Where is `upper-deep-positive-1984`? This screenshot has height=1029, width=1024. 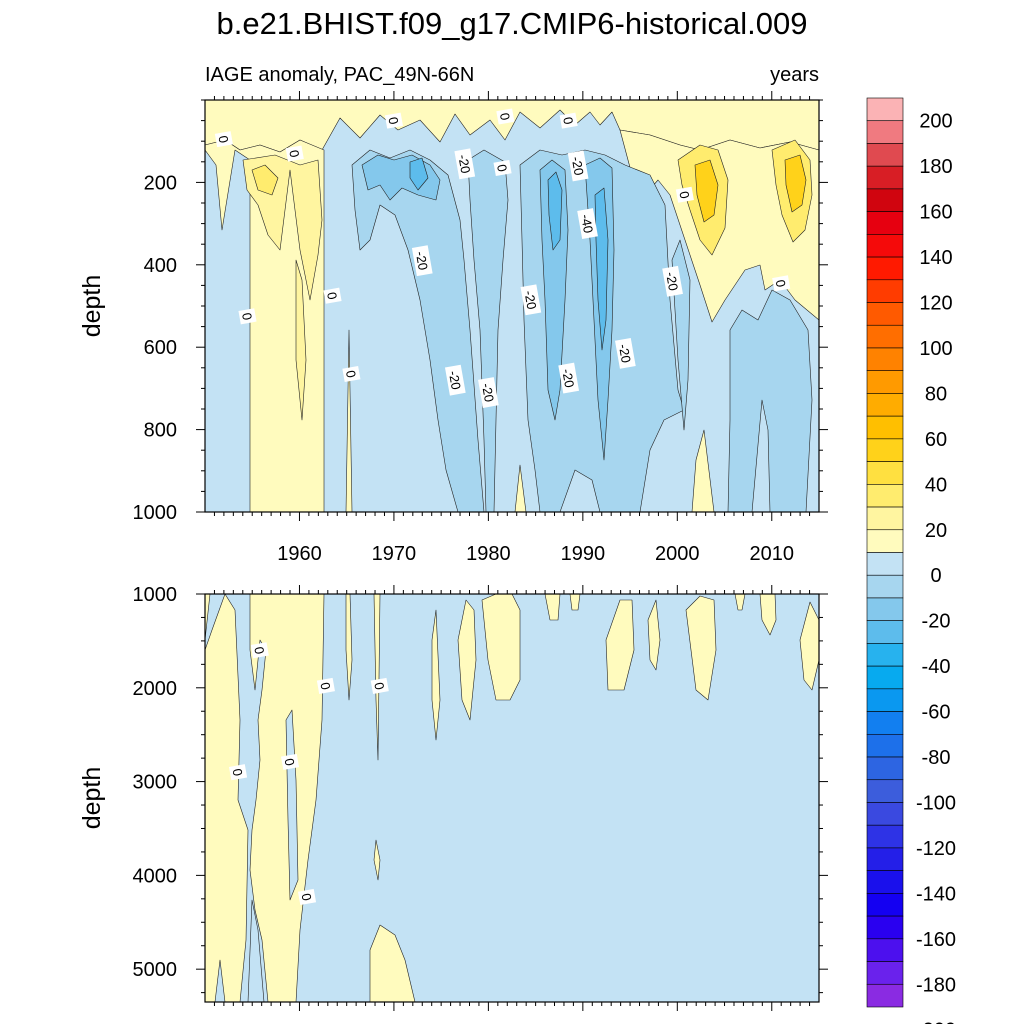
upper-deep-positive-1984 is located at coordinates (520, 488).